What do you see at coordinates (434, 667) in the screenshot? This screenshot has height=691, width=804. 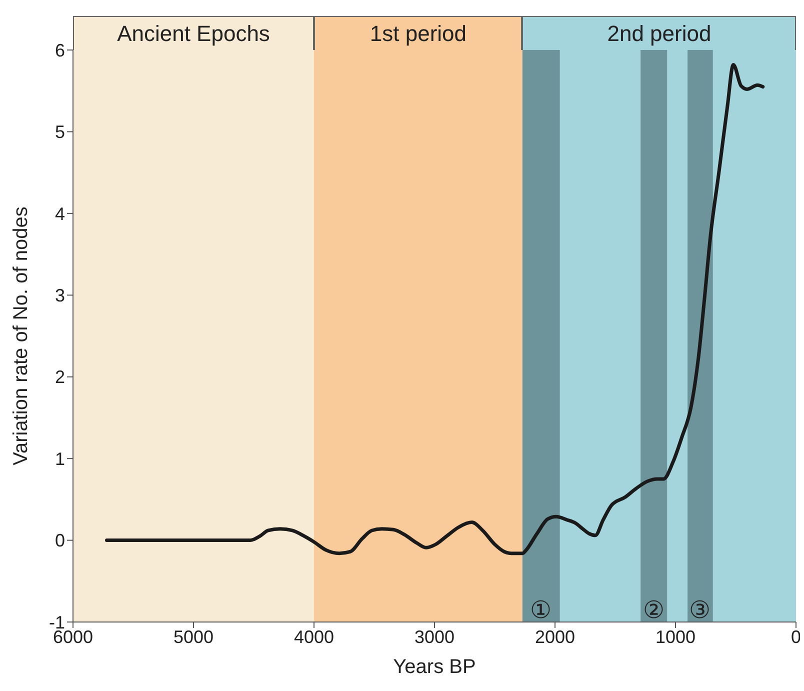 I see `x-axis-title: Years BP` at bounding box center [434, 667].